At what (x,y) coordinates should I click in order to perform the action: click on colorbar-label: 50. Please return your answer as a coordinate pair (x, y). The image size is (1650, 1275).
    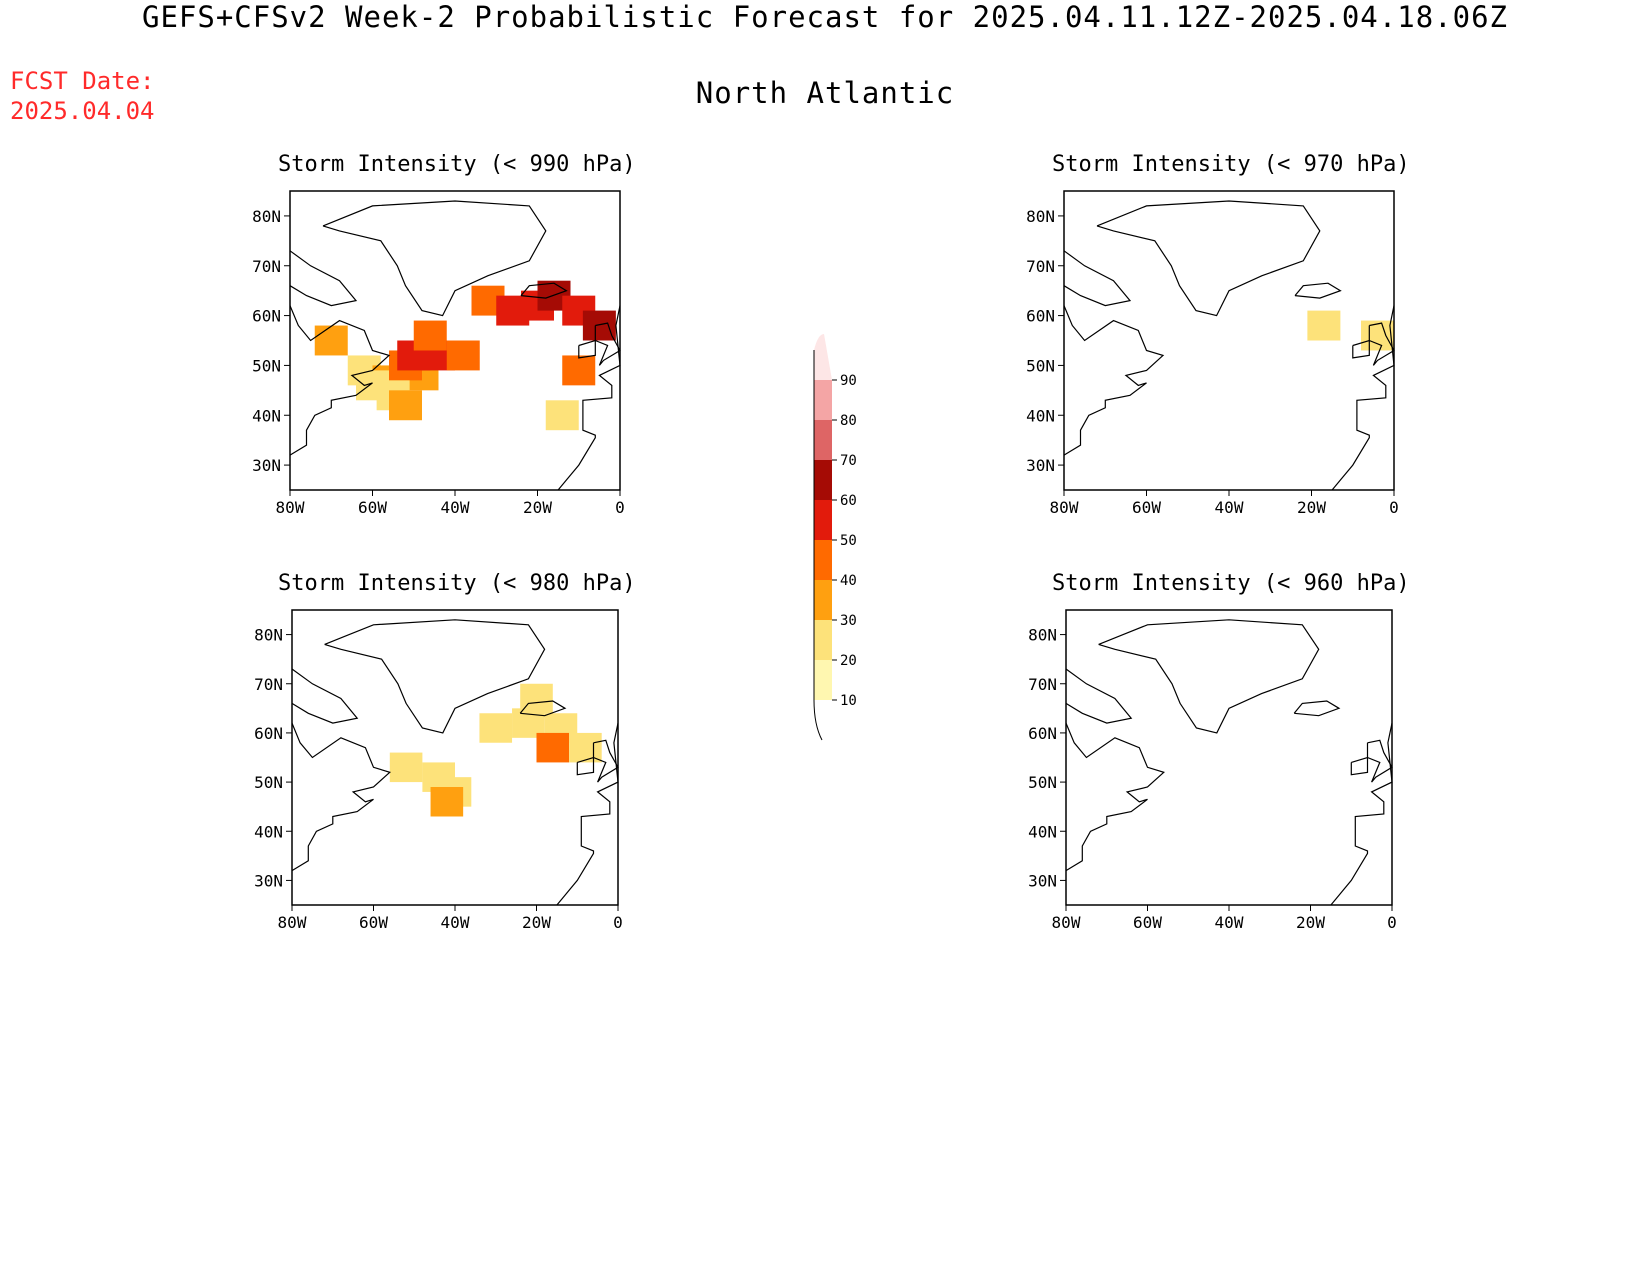
    Looking at the image, I should click on (848, 541).